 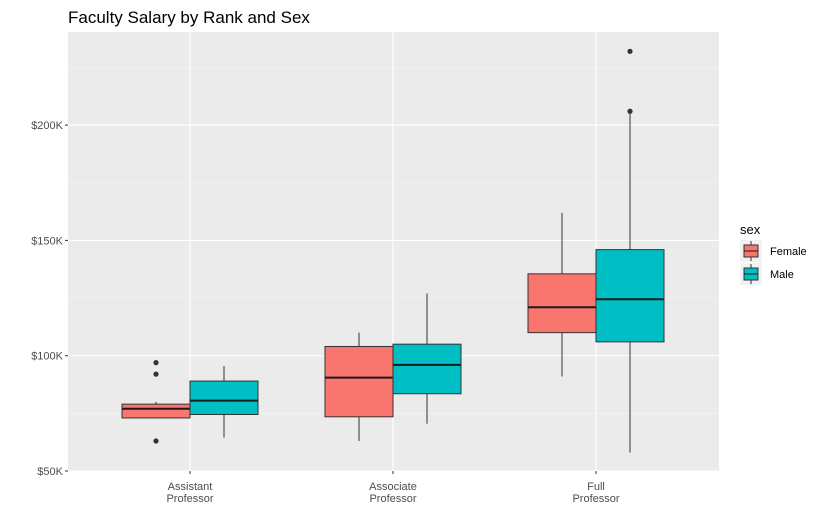 What do you see at coordinates (788, 252) in the screenshot?
I see `legend-label-female: Female` at bounding box center [788, 252].